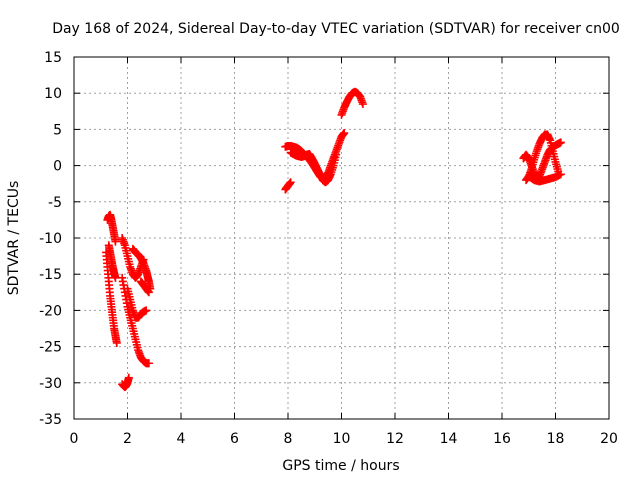 The image size is (640, 480). Describe the element at coordinates (290, 182) in the screenshot. I see `data-point-arc-3a` at that location.